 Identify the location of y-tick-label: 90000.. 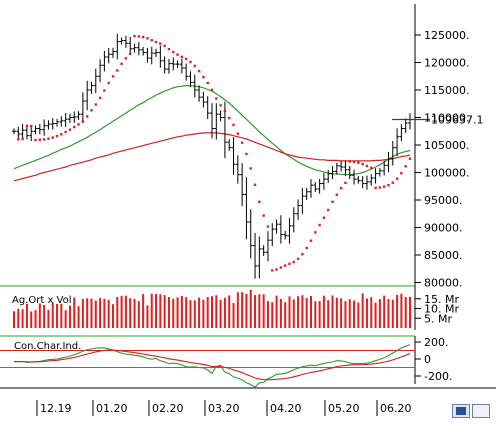
(443, 228).